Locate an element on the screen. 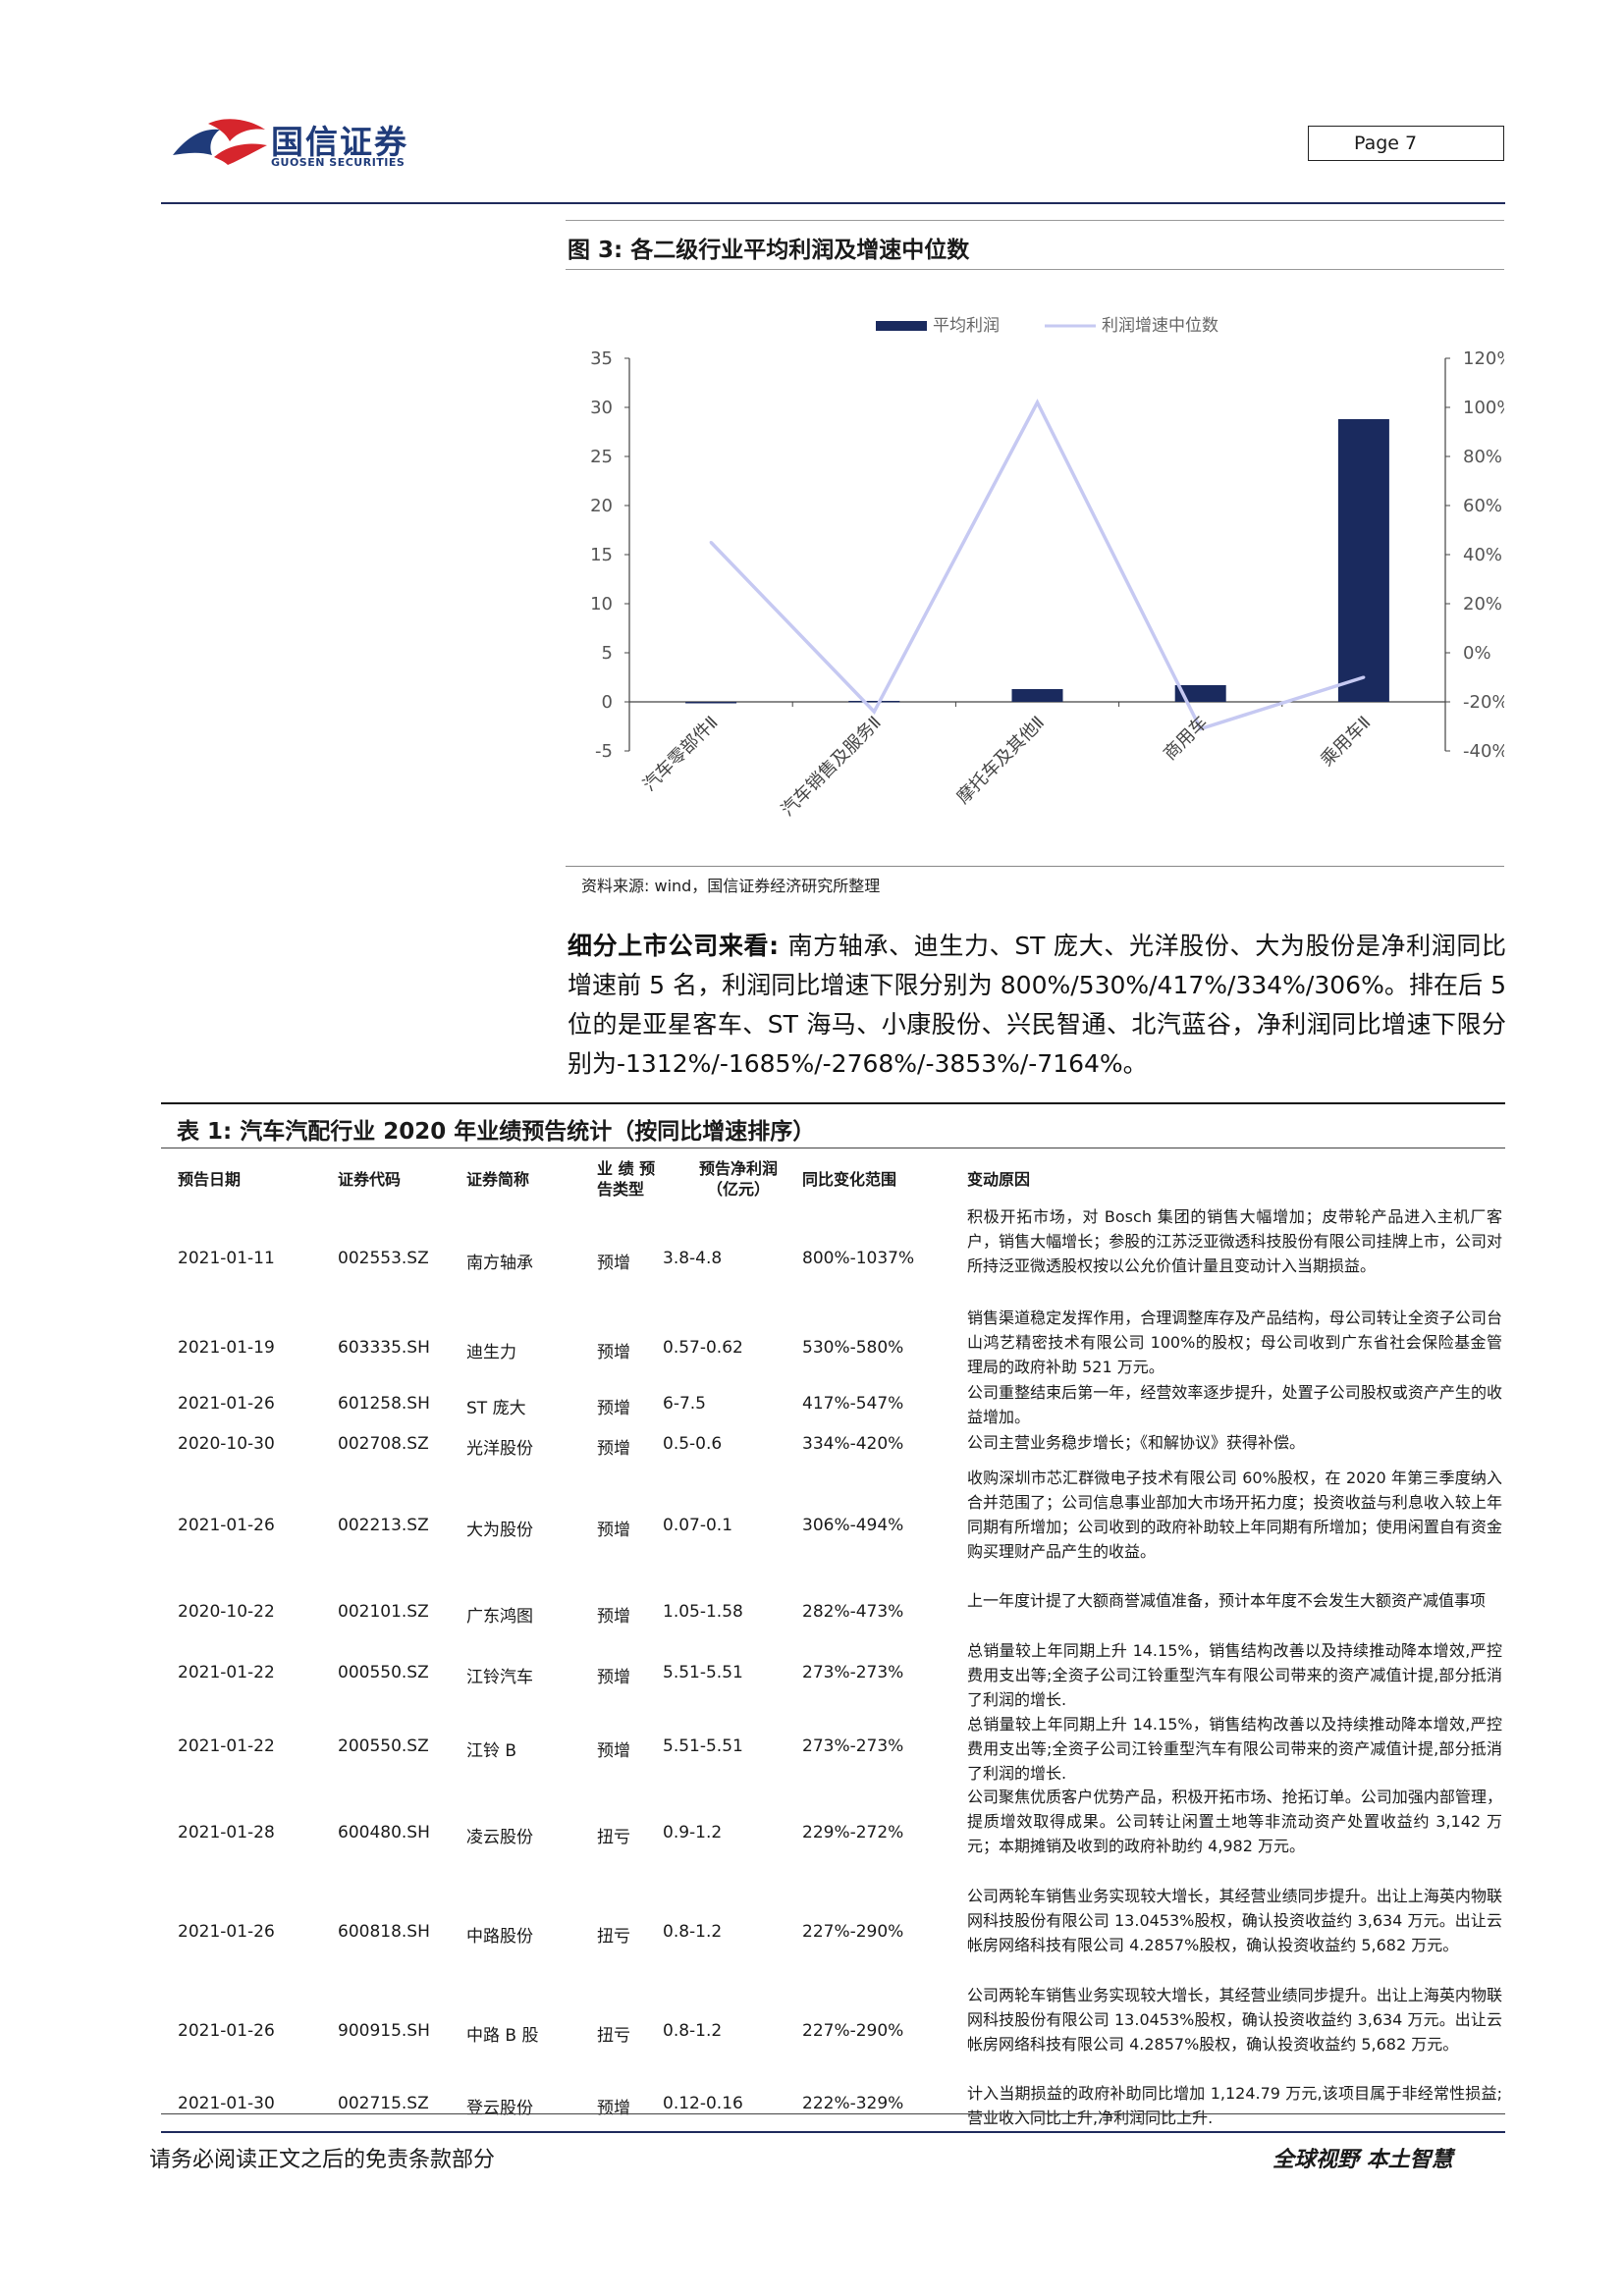 The height and width of the screenshot is (2296, 1624). cell-name: 广东鸿图 is located at coordinates (499, 1617).